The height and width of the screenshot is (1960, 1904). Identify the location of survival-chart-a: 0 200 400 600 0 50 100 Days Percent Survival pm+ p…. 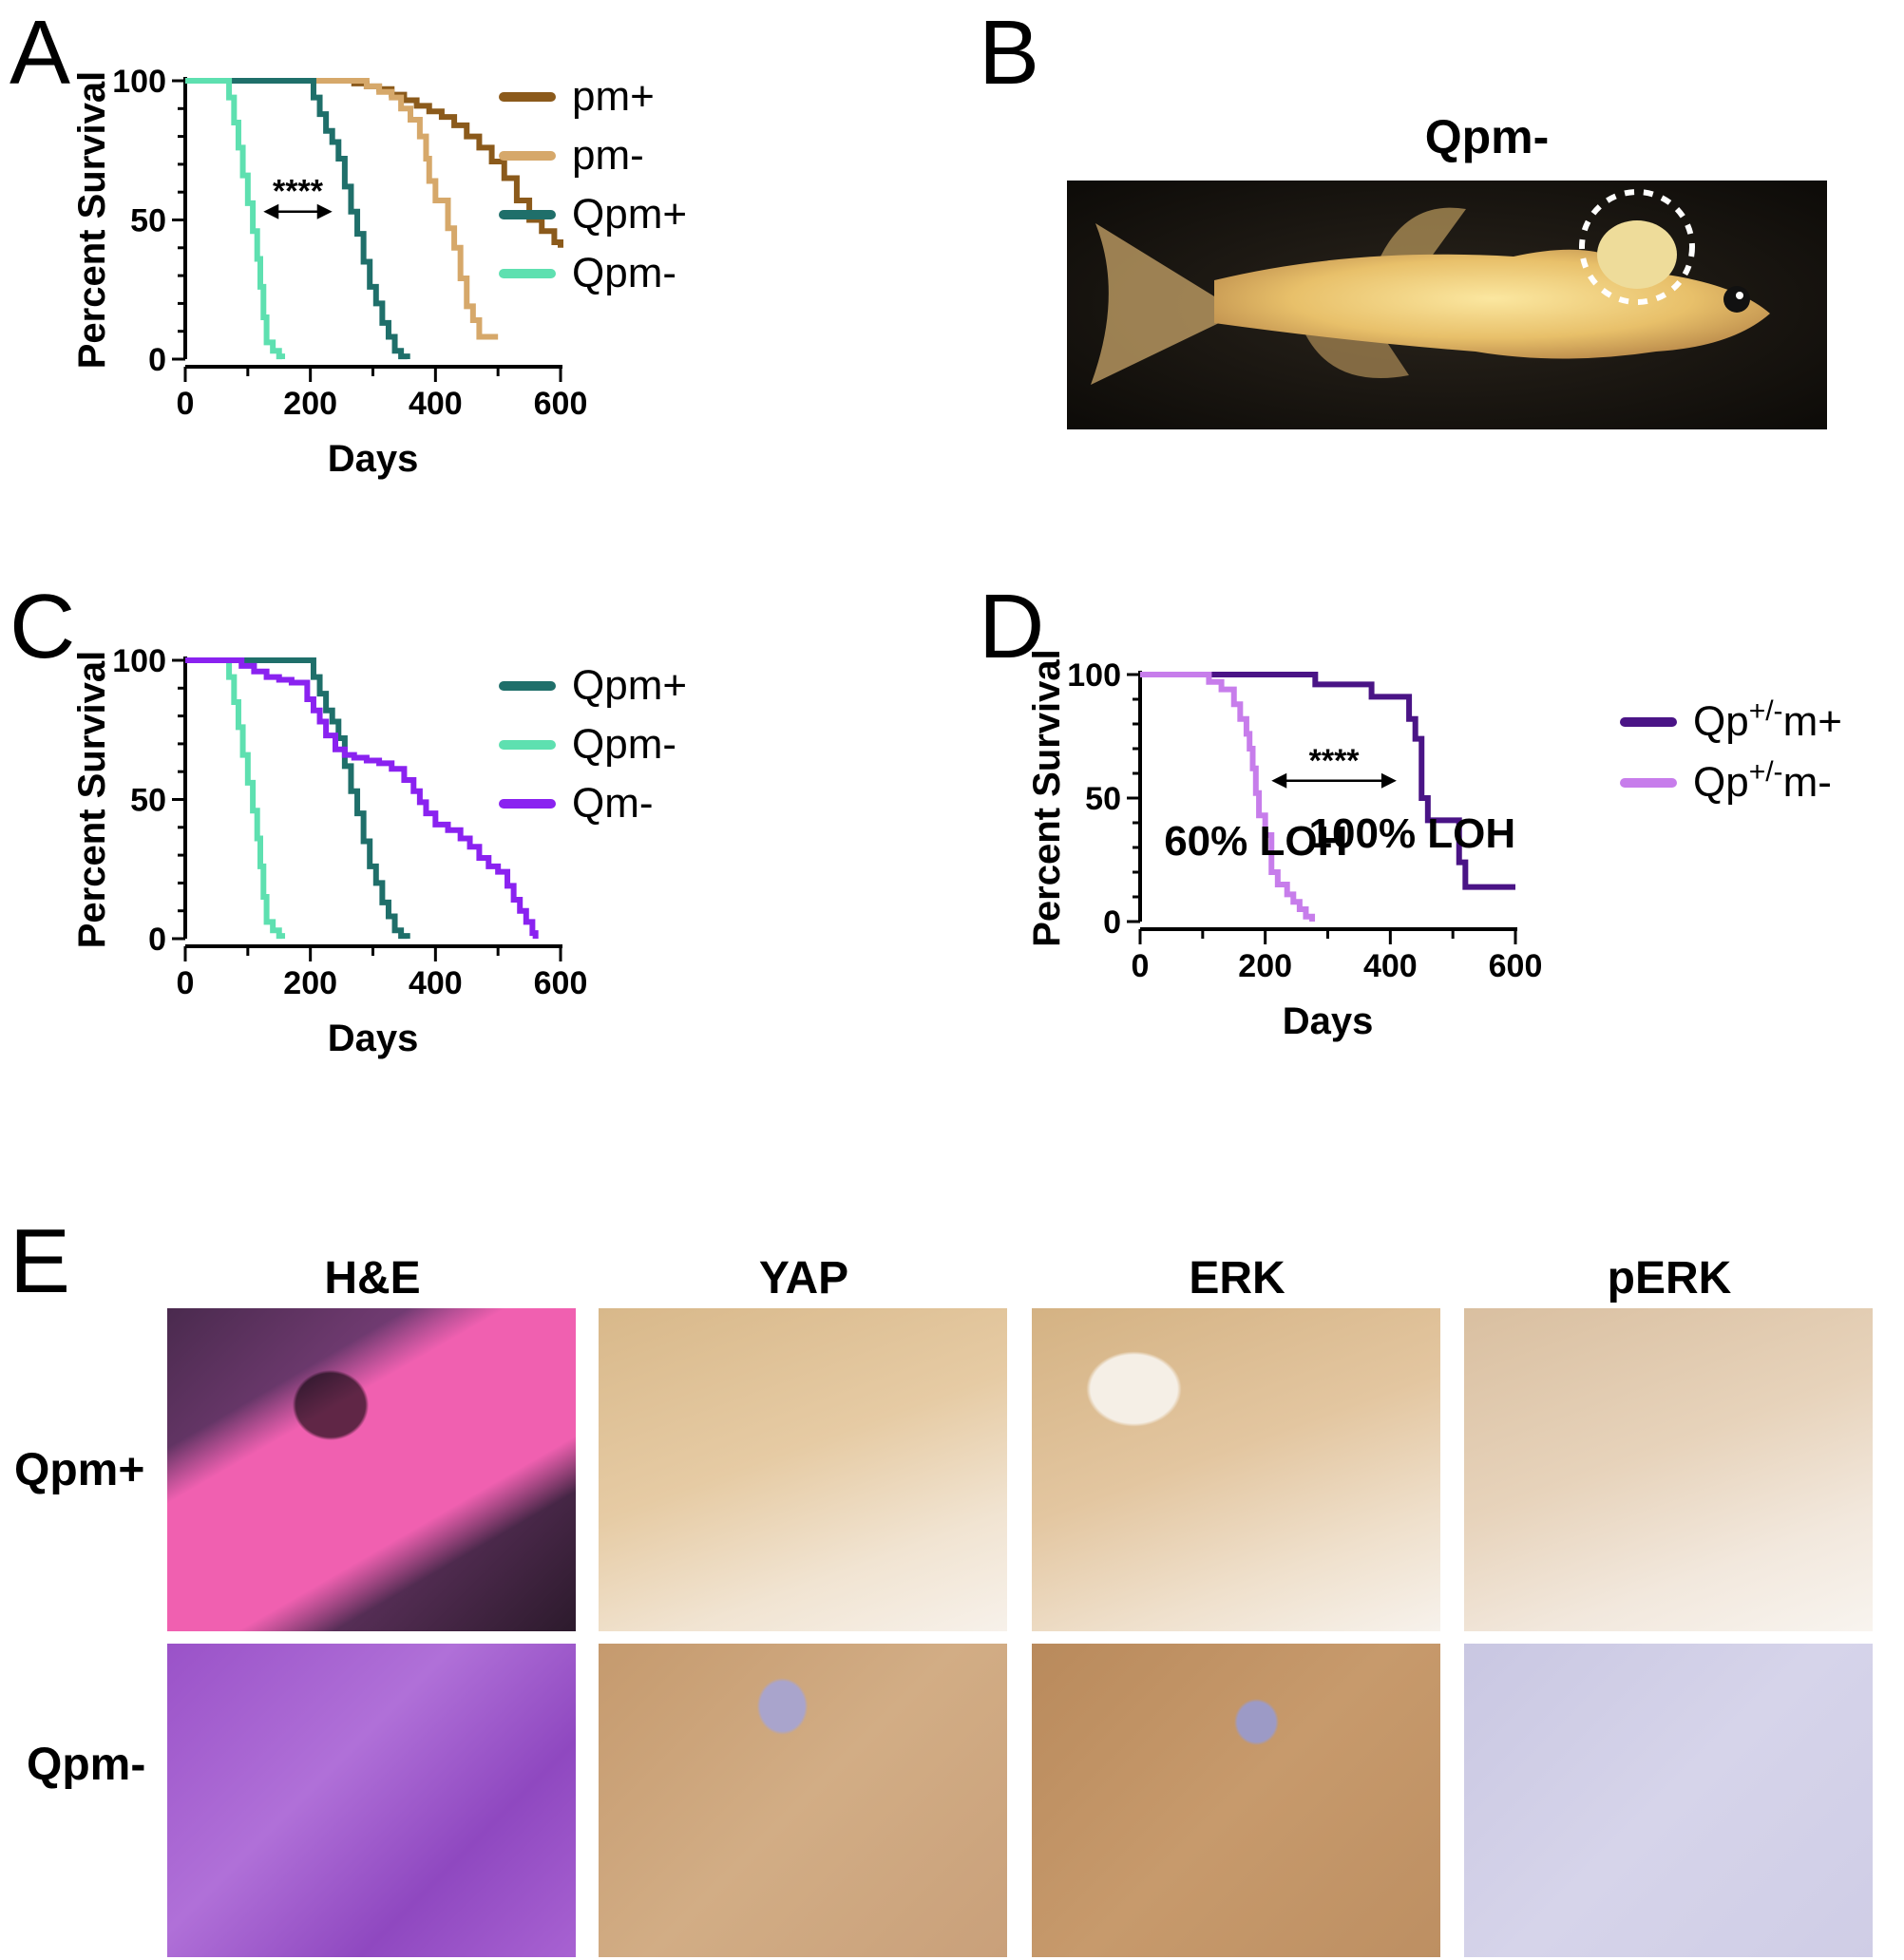
(379, 273).